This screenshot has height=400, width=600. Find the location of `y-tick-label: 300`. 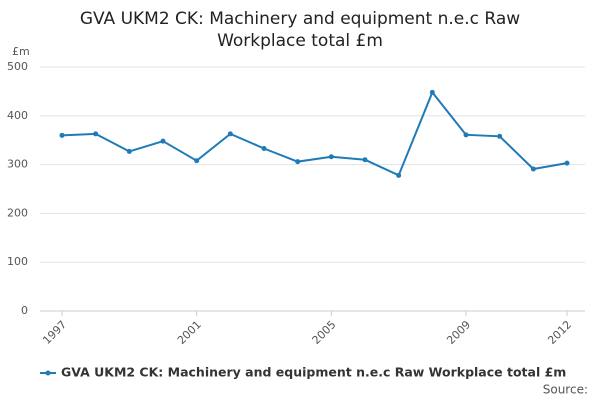

y-tick-label: 300 is located at coordinates (17, 164).